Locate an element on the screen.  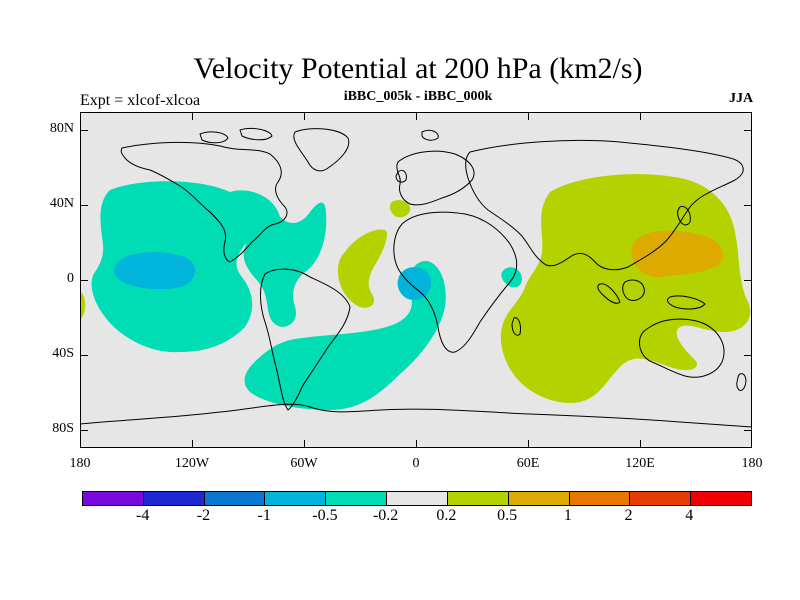
lat-label-40n: 40N is located at coordinates (61, 203).